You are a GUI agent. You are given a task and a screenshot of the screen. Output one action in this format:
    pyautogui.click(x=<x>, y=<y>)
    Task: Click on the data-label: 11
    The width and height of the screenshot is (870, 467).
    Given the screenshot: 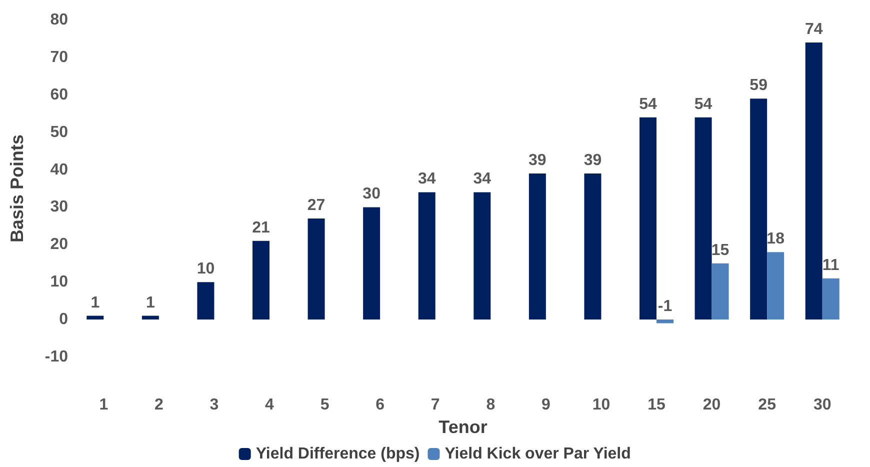 What is the action you would take?
    pyautogui.click(x=831, y=265)
    